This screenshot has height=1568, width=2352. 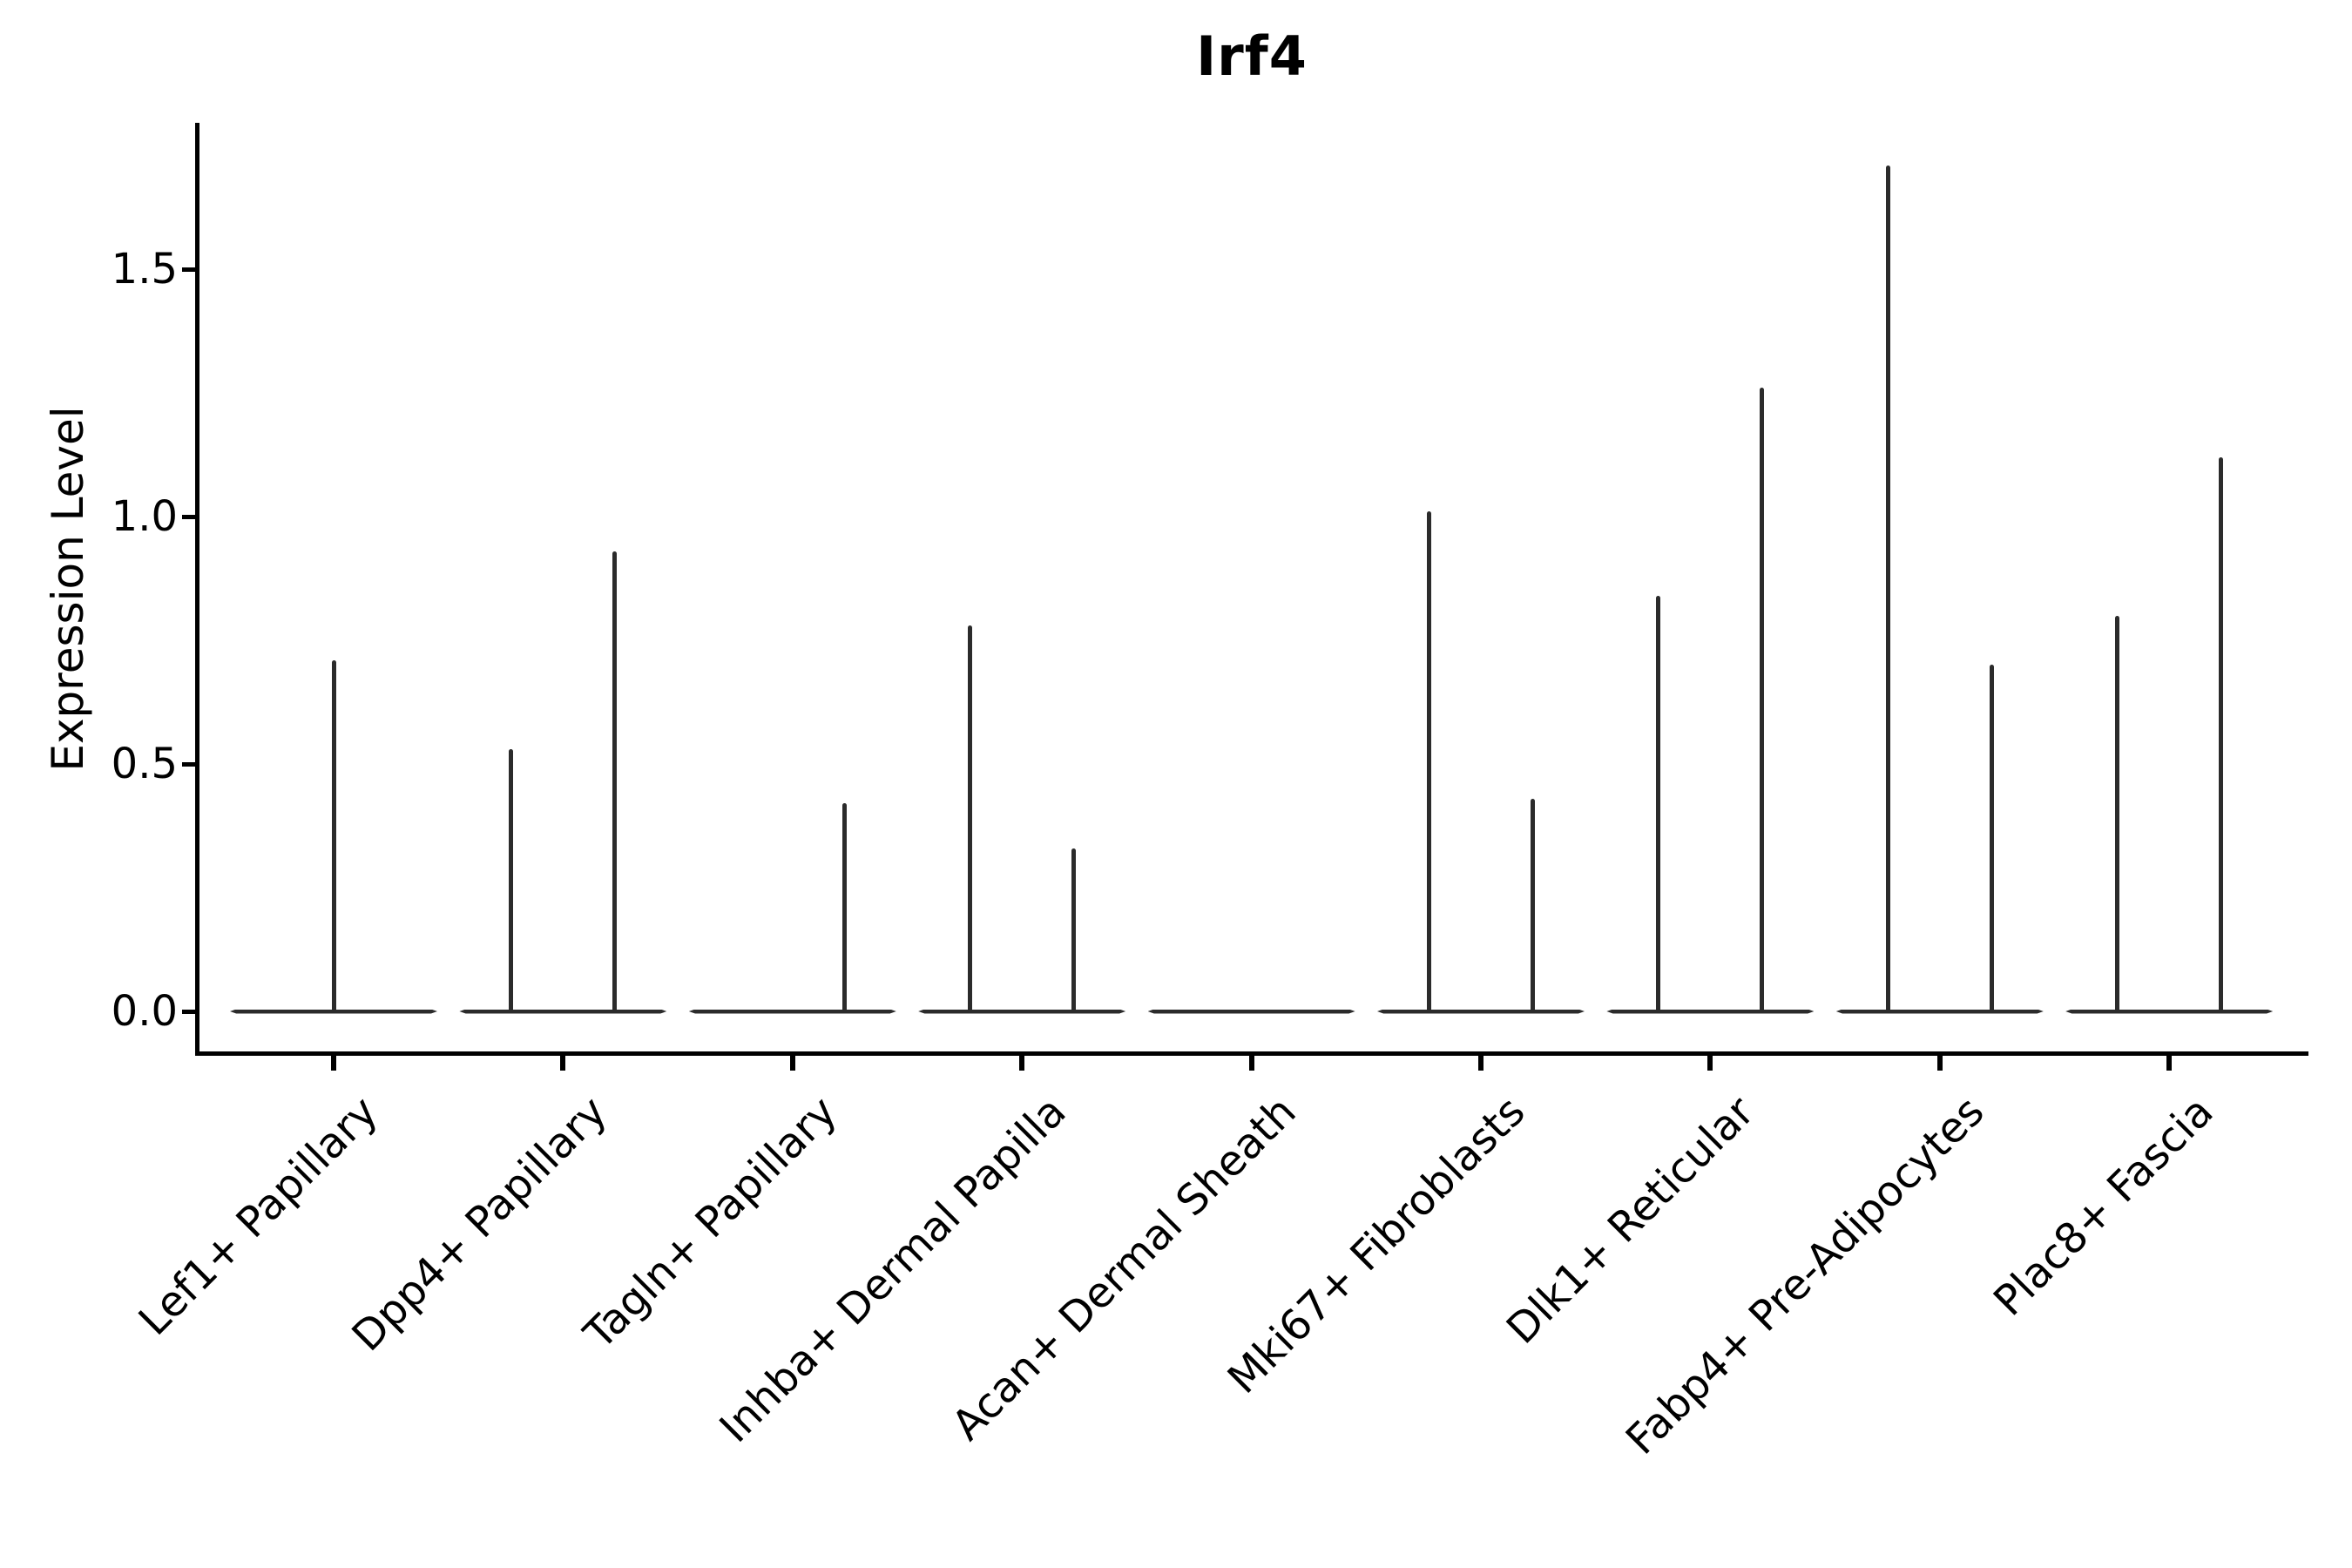 I want to click on y-axis-spine, so click(x=197, y=589).